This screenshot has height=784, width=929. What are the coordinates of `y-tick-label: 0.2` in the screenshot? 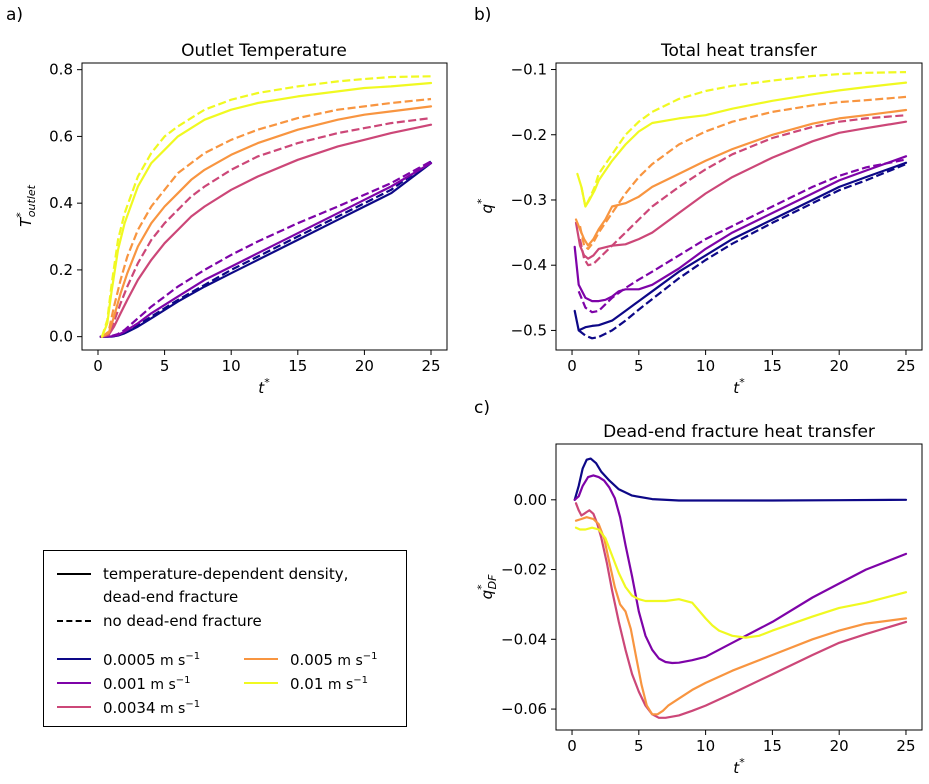 It's located at (61, 270).